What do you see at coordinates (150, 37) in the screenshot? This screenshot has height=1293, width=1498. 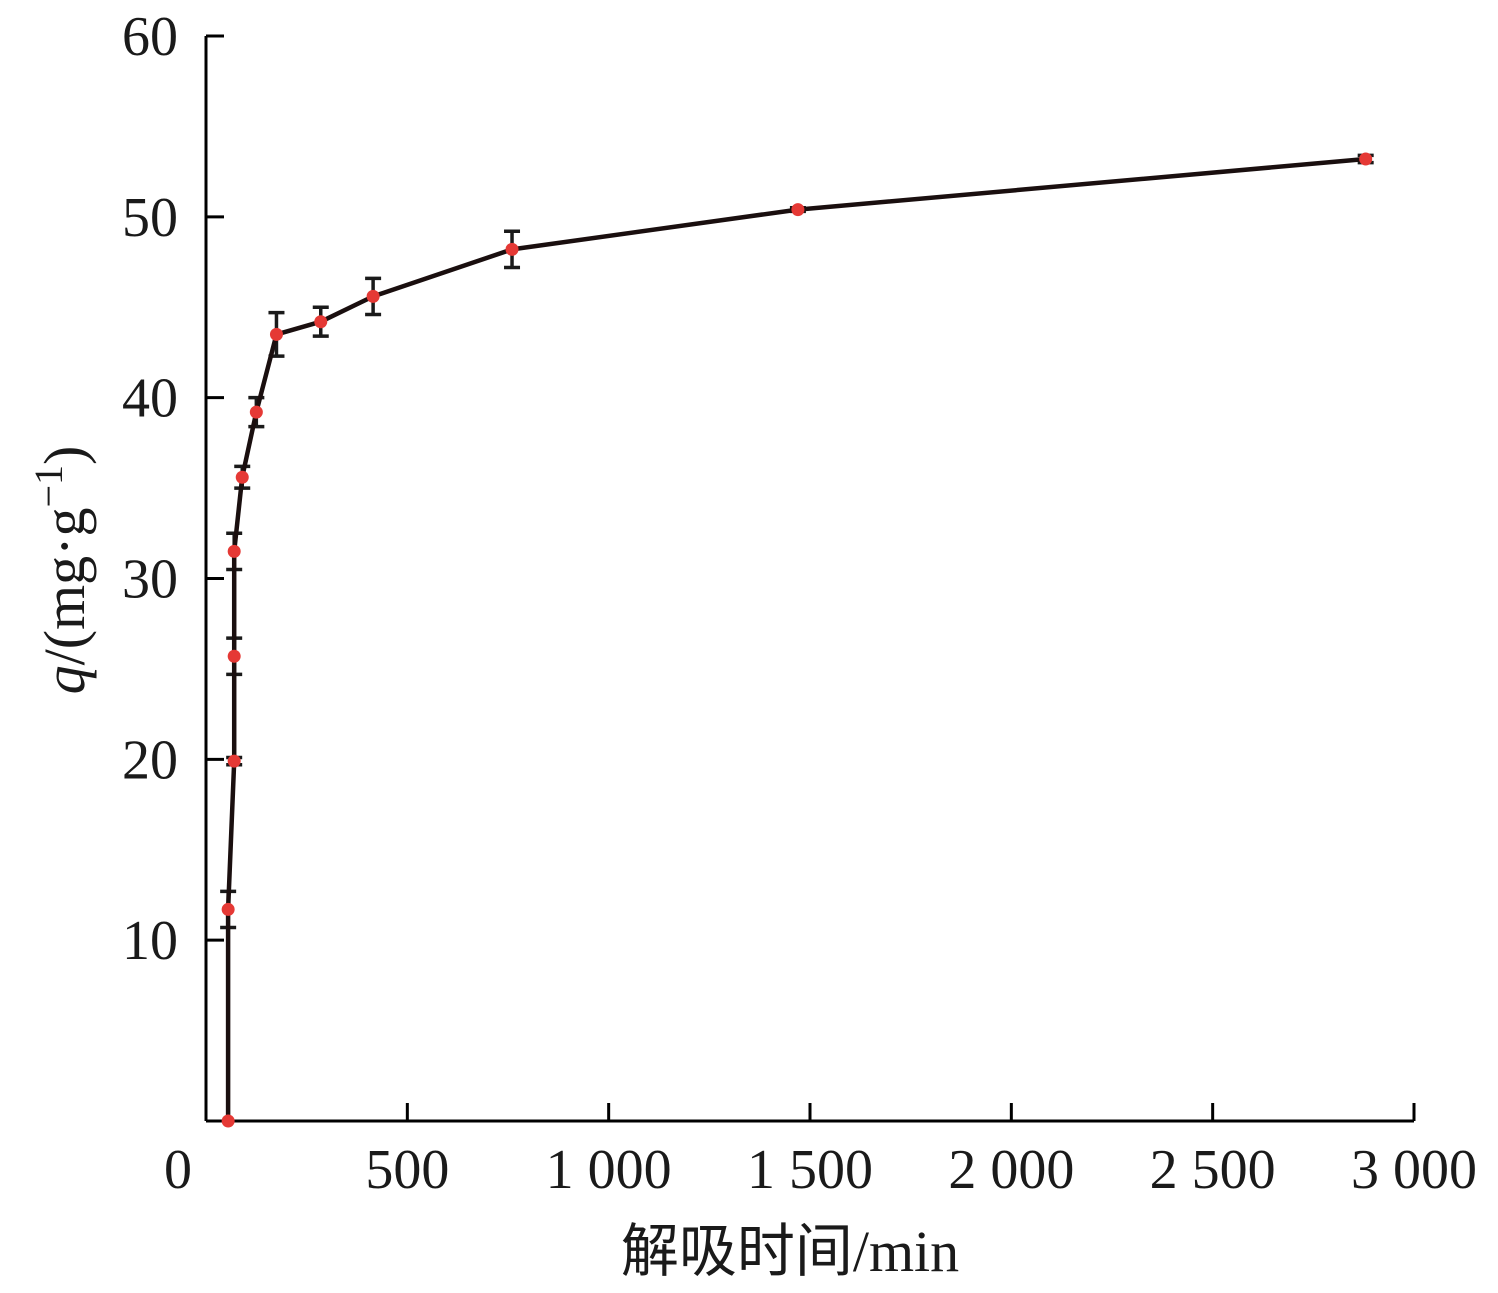 I see `y-tick-label: 60` at bounding box center [150, 37].